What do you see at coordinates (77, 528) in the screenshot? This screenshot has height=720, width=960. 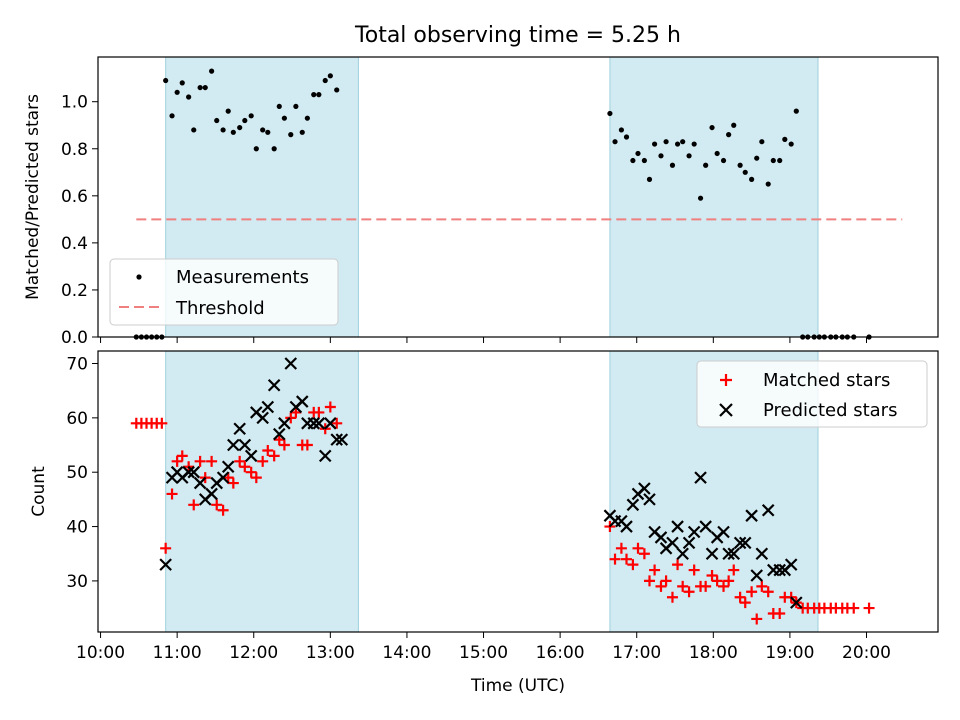 I see `y-tick-label: 40` at bounding box center [77, 528].